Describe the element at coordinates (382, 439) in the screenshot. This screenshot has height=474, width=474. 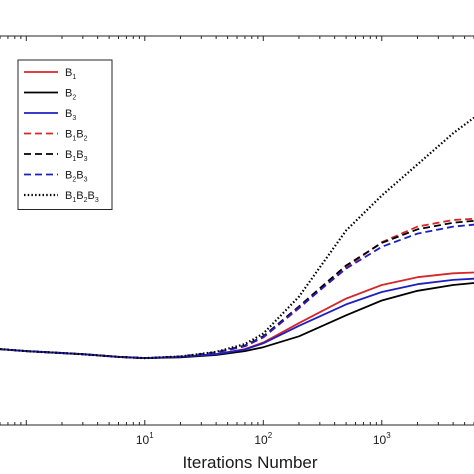
I see `x-tick-label: 10³` at that location.